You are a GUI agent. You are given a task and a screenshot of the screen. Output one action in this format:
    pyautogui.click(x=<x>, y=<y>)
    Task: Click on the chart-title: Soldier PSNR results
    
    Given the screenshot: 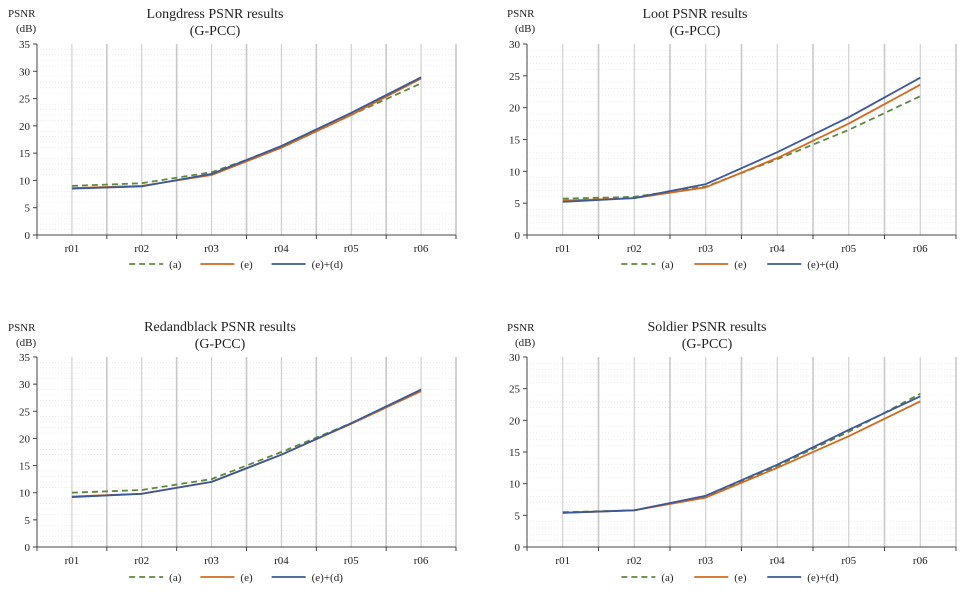 What is the action you would take?
    pyautogui.click(x=706, y=327)
    